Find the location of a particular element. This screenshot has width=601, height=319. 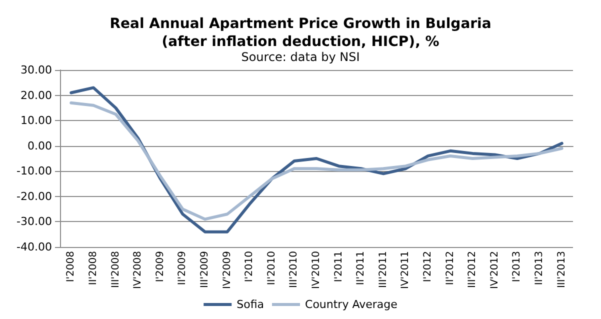

y-tick-label: -20.00 is located at coordinates (34, 196).